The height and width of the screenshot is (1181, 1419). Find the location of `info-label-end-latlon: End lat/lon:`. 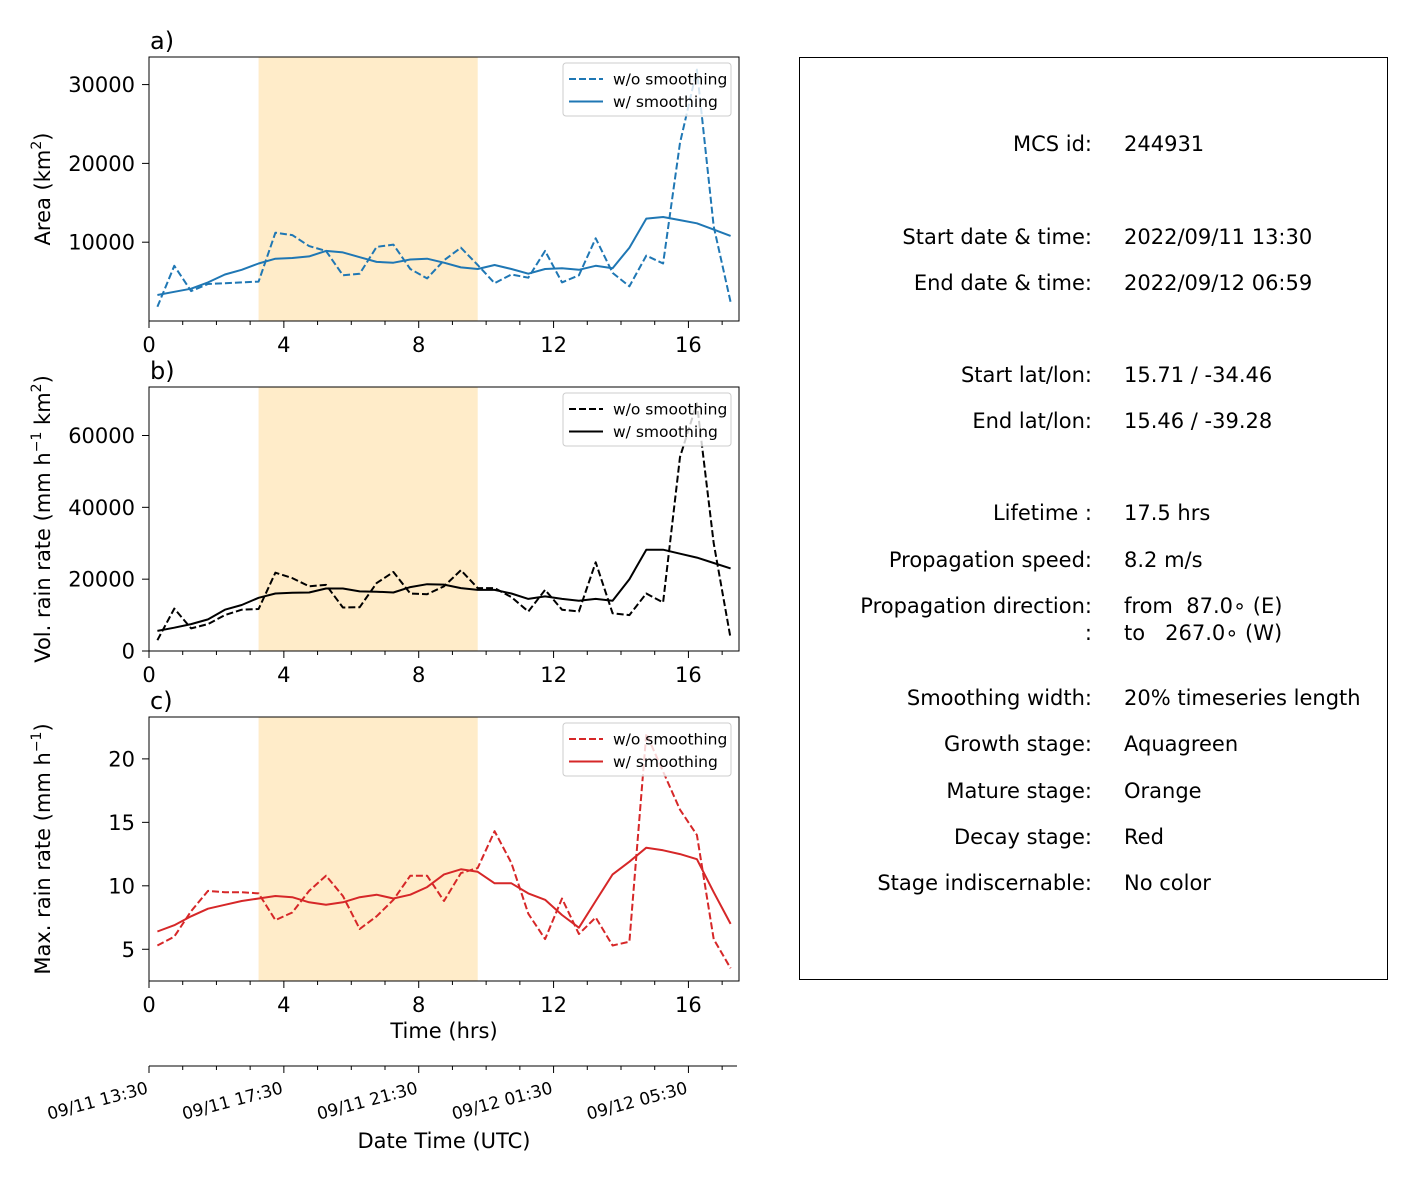

info-label-end-latlon: End lat/lon: is located at coordinates (1032, 421).